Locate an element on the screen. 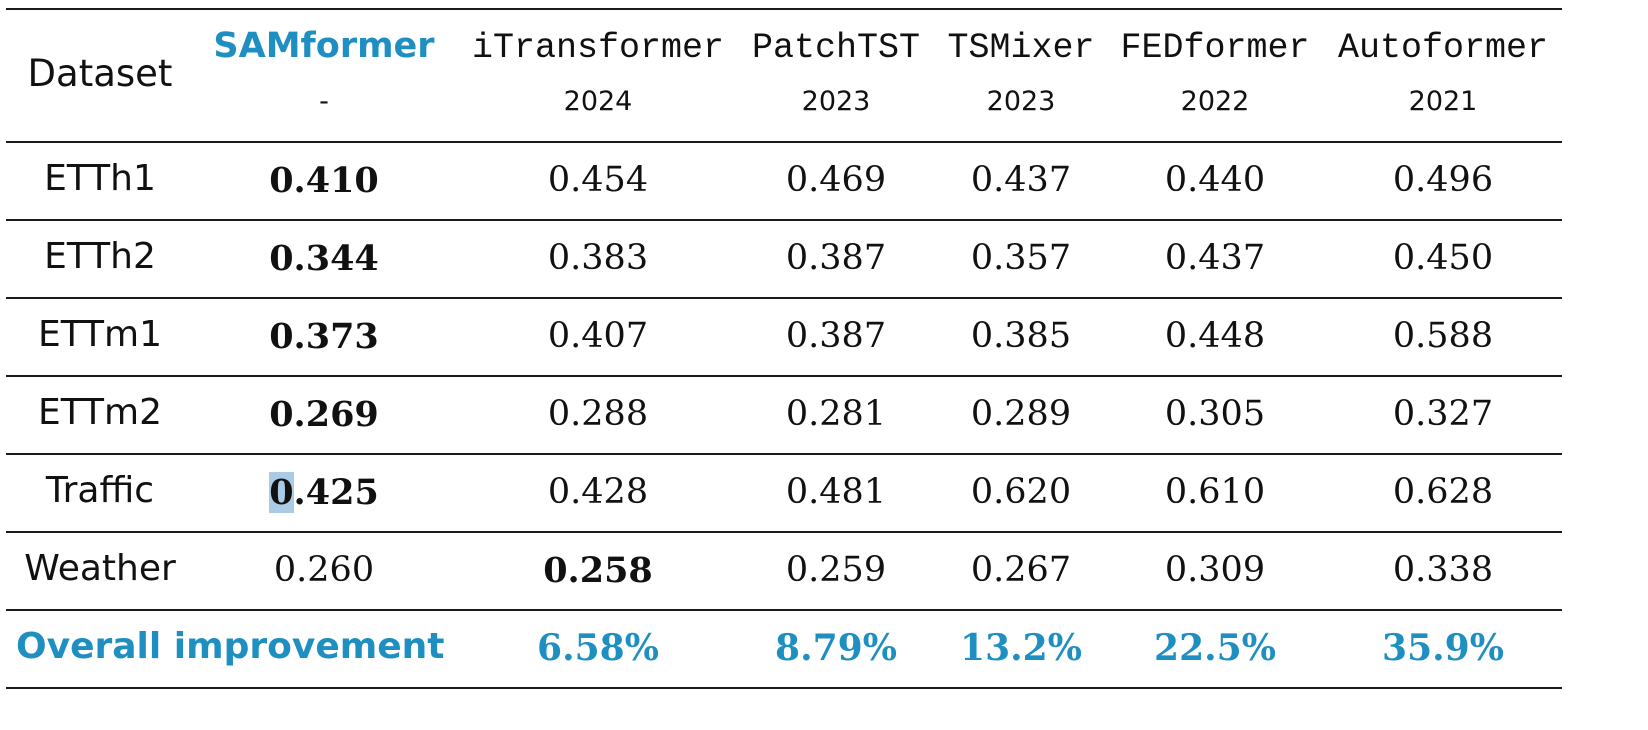 The width and height of the screenshot is (1648, 730). value-cell: 0.289 is located at coordinates (1021, 414).